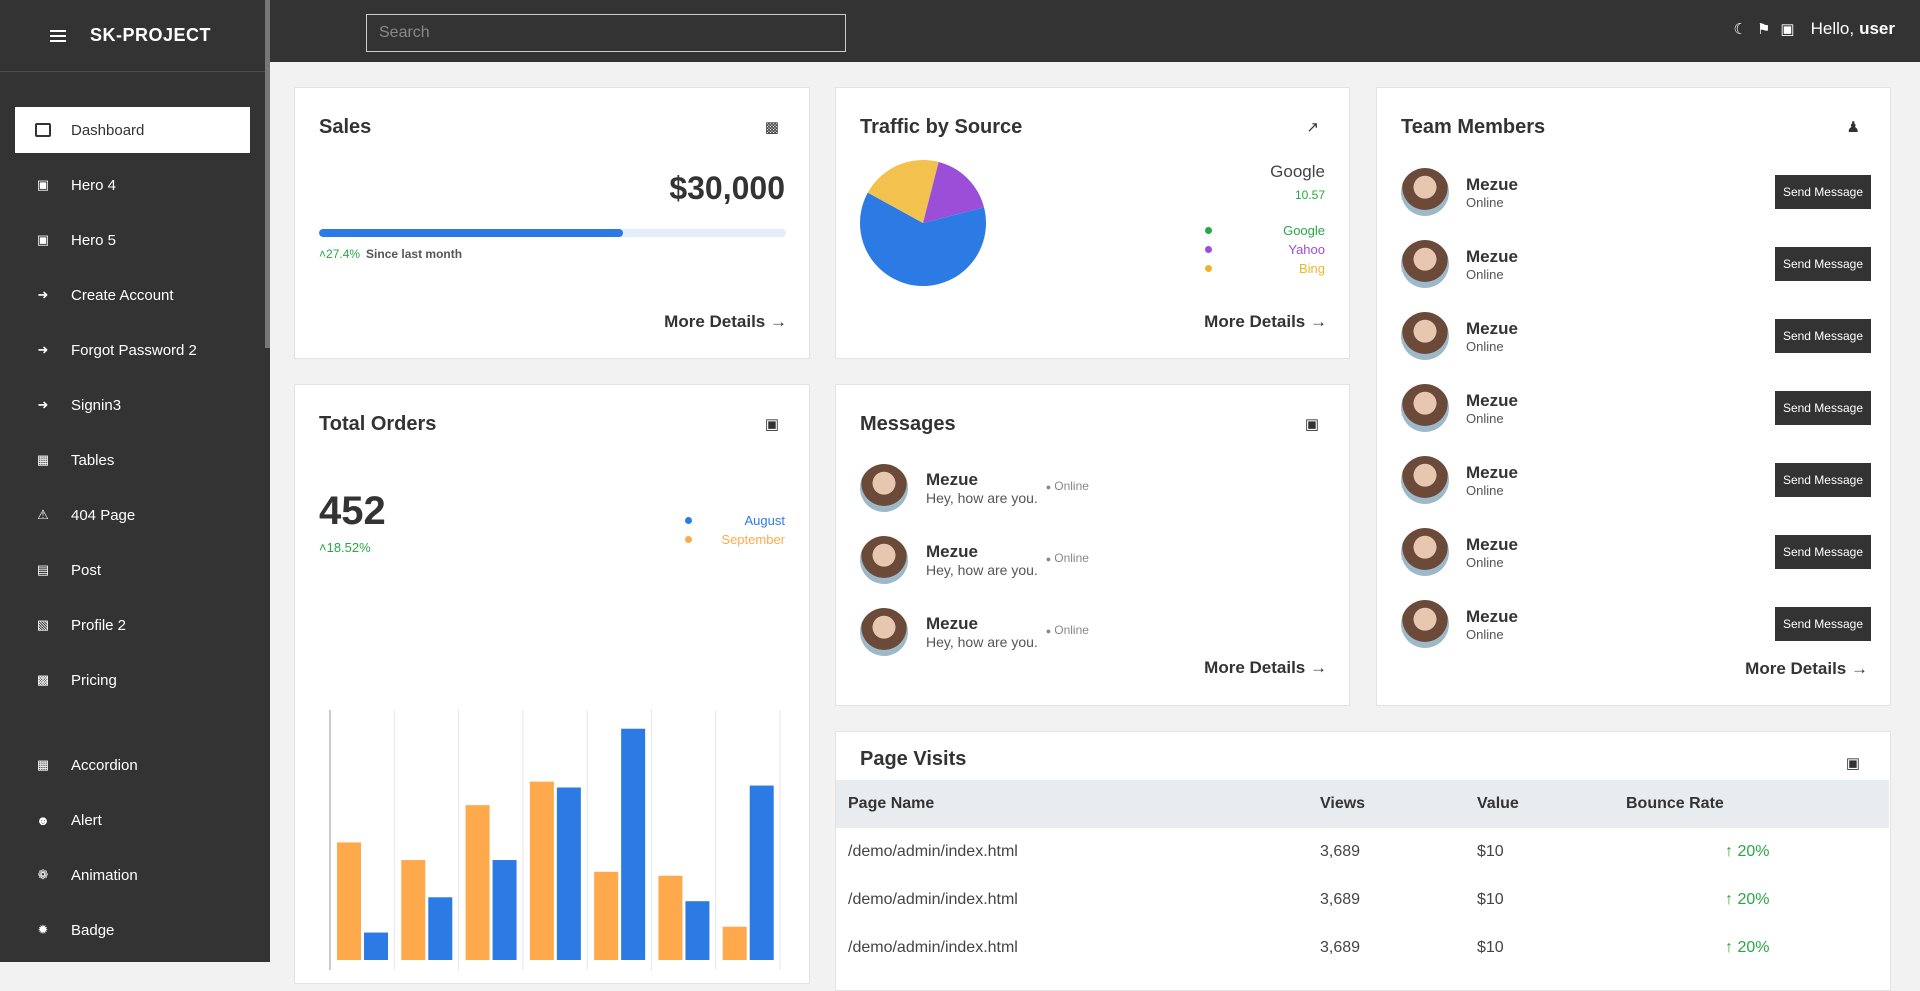  I want to click on message-text: Hey, how are you., so click(982, 642).